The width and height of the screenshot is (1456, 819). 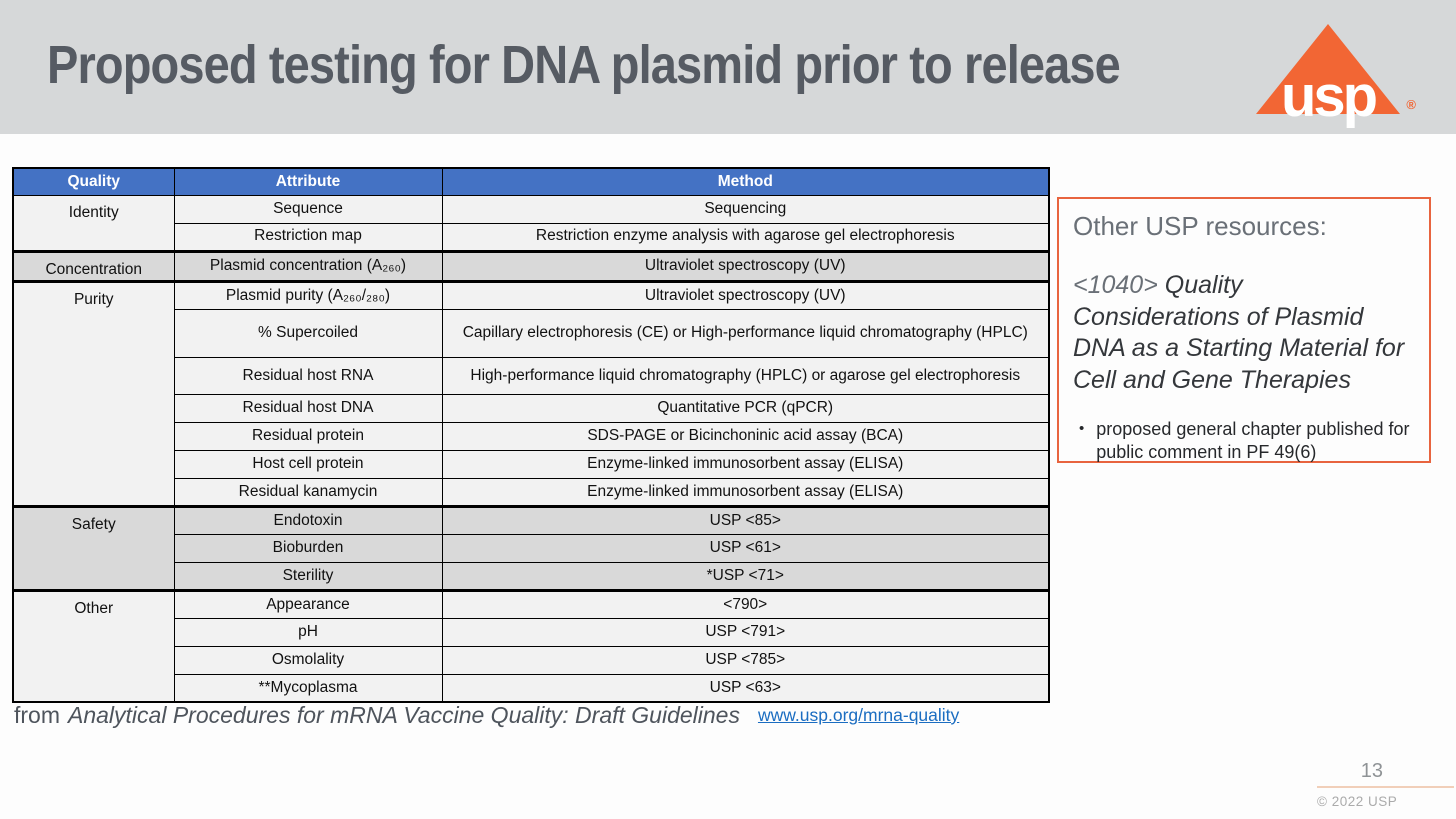 What do you see at coordinates (93, 181) in the screenshot?
I see `column-header-quality: Quality` at bounding box center [93, 181].